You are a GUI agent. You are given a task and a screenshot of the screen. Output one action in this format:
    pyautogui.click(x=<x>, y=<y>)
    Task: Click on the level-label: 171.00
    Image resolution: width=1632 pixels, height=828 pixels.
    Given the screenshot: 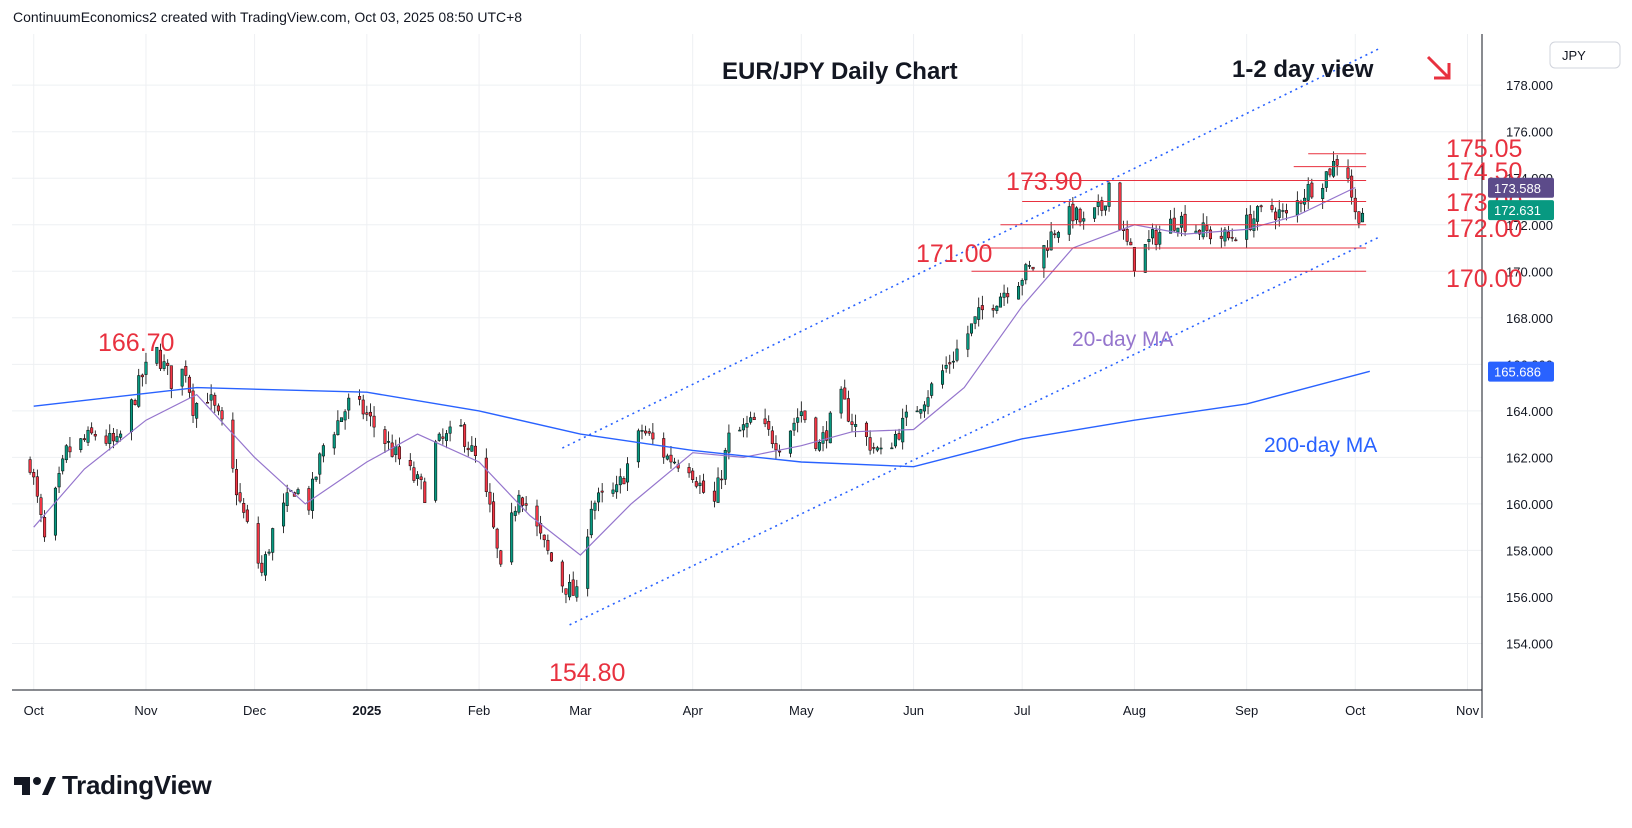 What is the action you would take?
    pyautogui.click(x=954, y=254)
    